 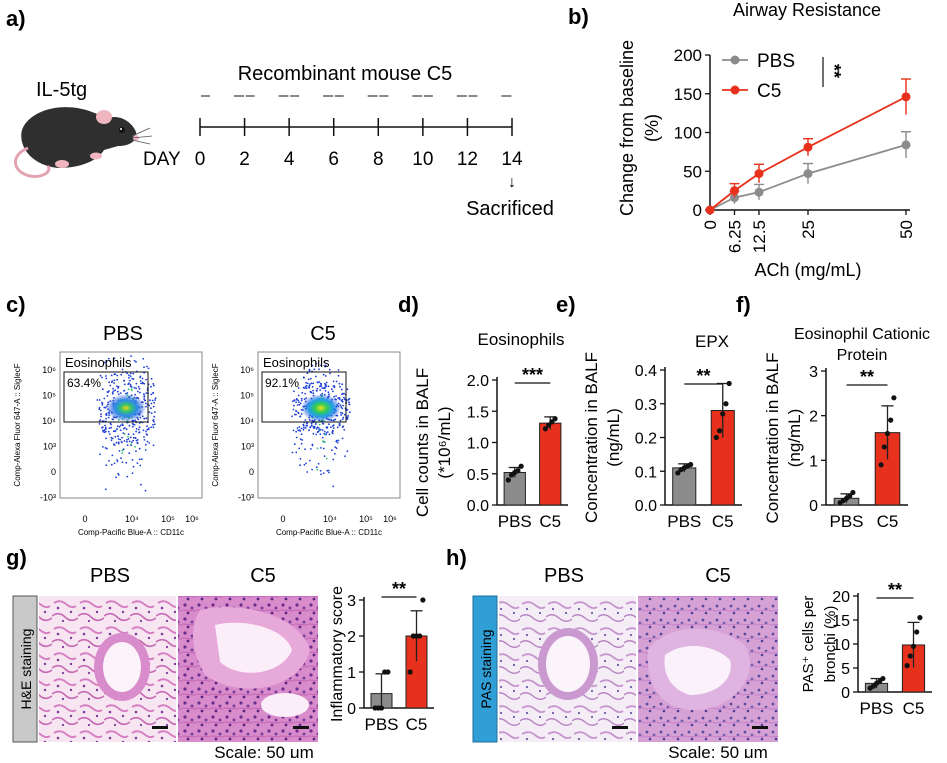 What do you see at coordinates (894, 398) in the screenshot?
I see `chart-f-data-point` at bounding box center [894, 398].